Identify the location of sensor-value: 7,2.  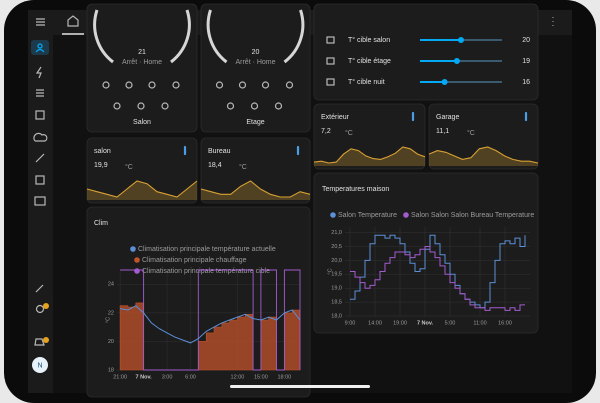
(326, 131).